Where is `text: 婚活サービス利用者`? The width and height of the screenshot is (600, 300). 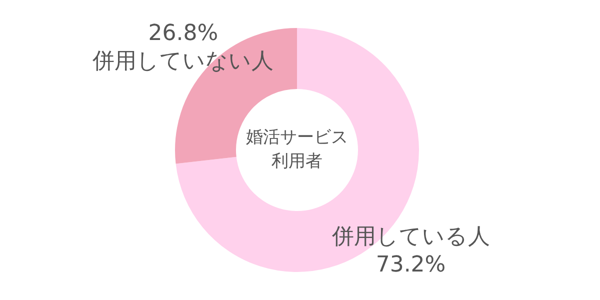 text: 婚活サービス利用者 is located at coordinates (297, 149).